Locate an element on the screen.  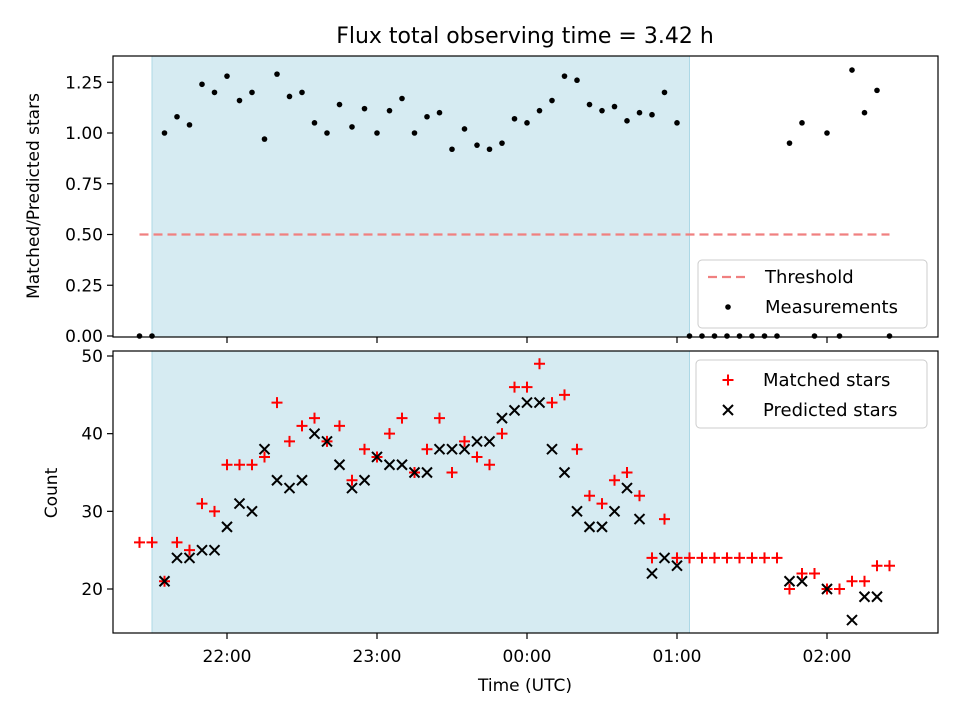
y-tick-label: 1.00 is located at coordinates (84, 134).